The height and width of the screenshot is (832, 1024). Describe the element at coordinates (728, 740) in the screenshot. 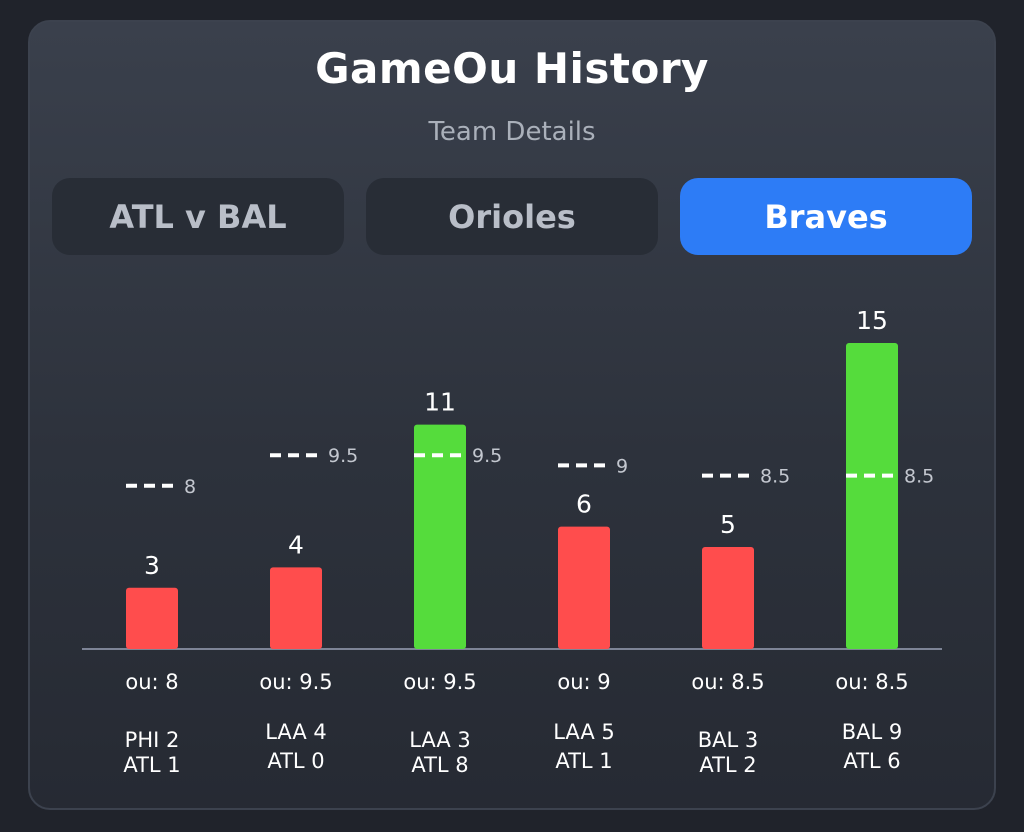

I see `score-line-top: BAL 3` at that location.